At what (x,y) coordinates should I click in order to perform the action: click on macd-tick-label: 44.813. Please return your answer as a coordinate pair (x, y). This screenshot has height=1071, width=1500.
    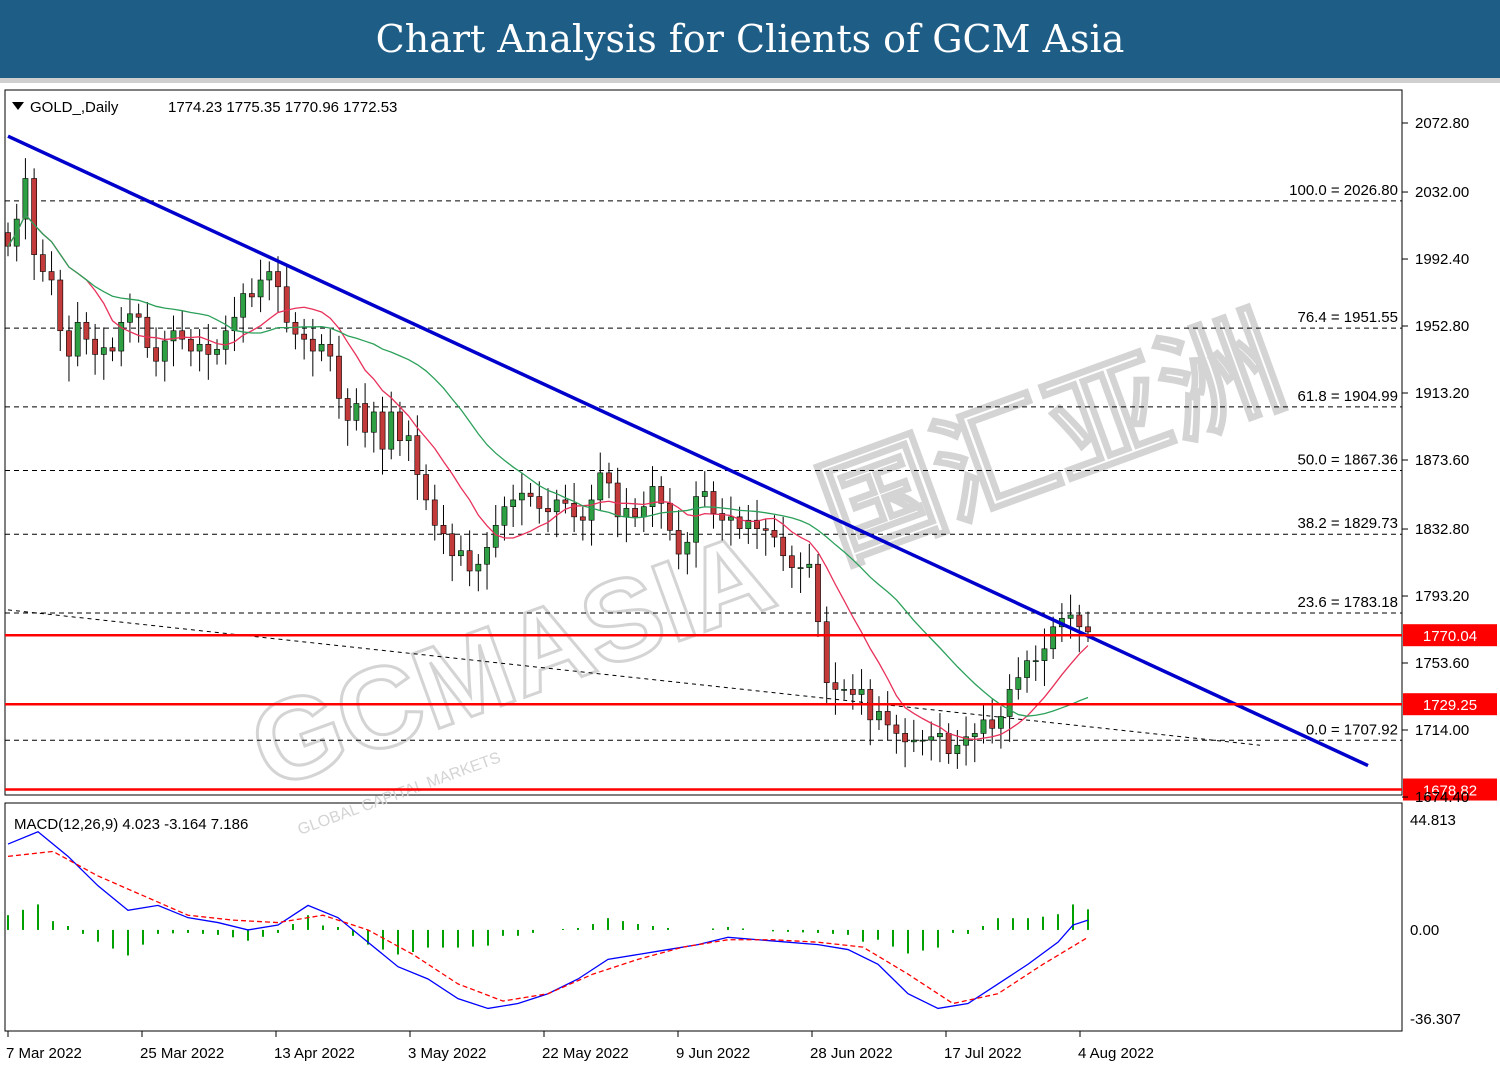
    Looking at the image, I should click on (1433, 820).